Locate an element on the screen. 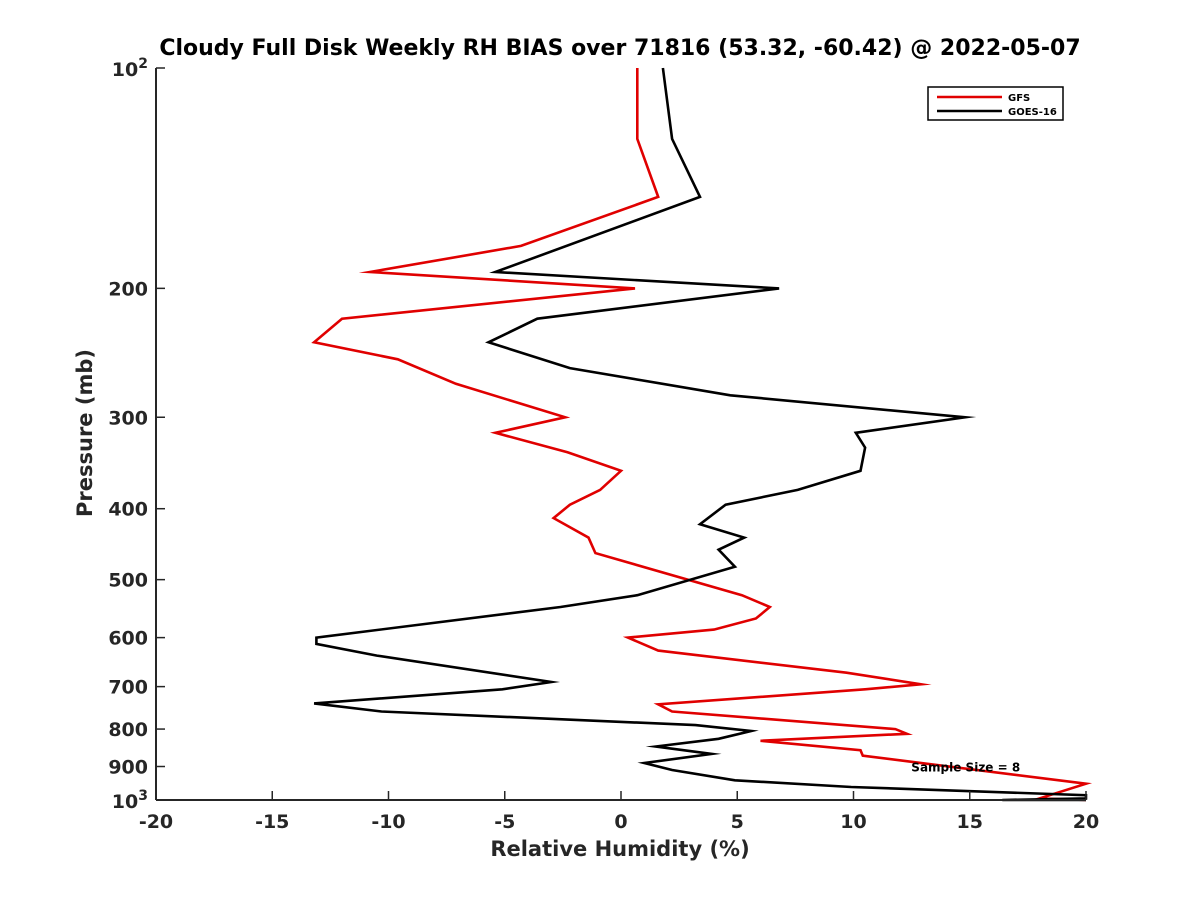  x-tick-label: -10 is located at coordinates (388, 822).